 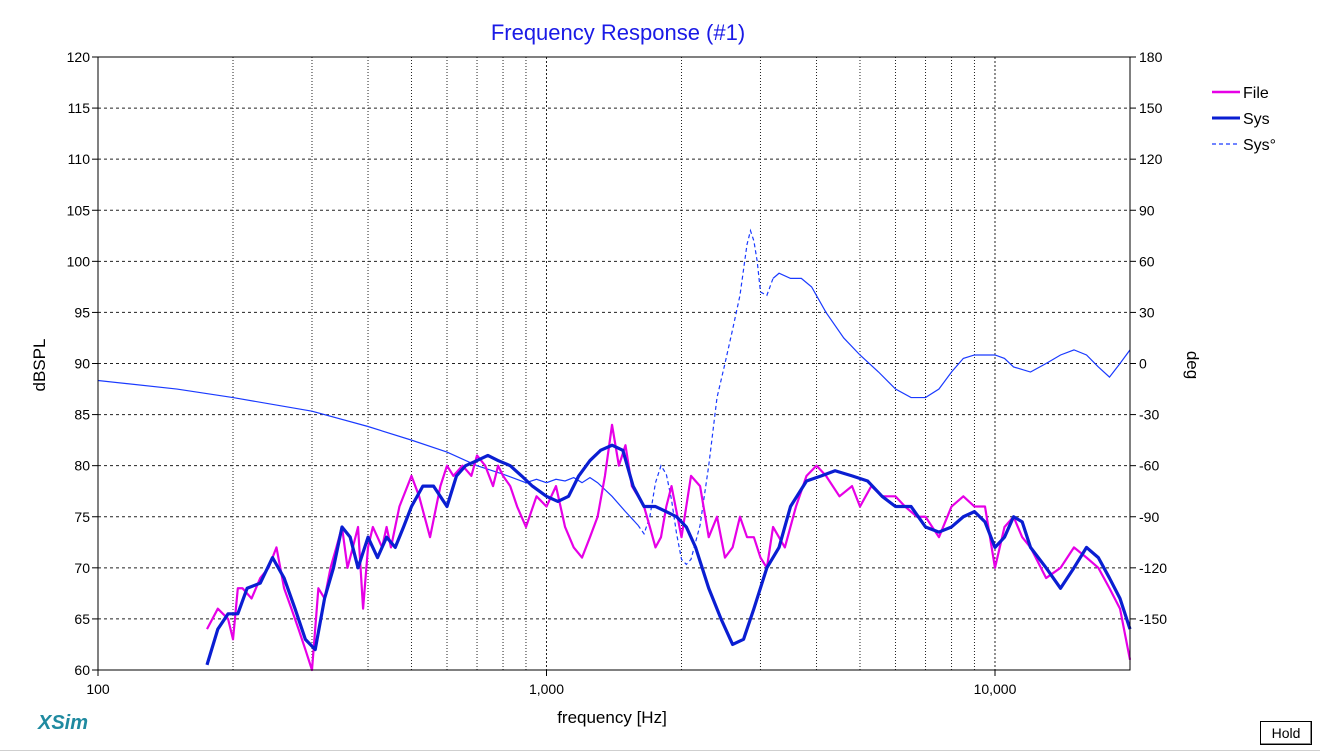 I want to click on y-tick-label: 70, so click(x=82, y=568).